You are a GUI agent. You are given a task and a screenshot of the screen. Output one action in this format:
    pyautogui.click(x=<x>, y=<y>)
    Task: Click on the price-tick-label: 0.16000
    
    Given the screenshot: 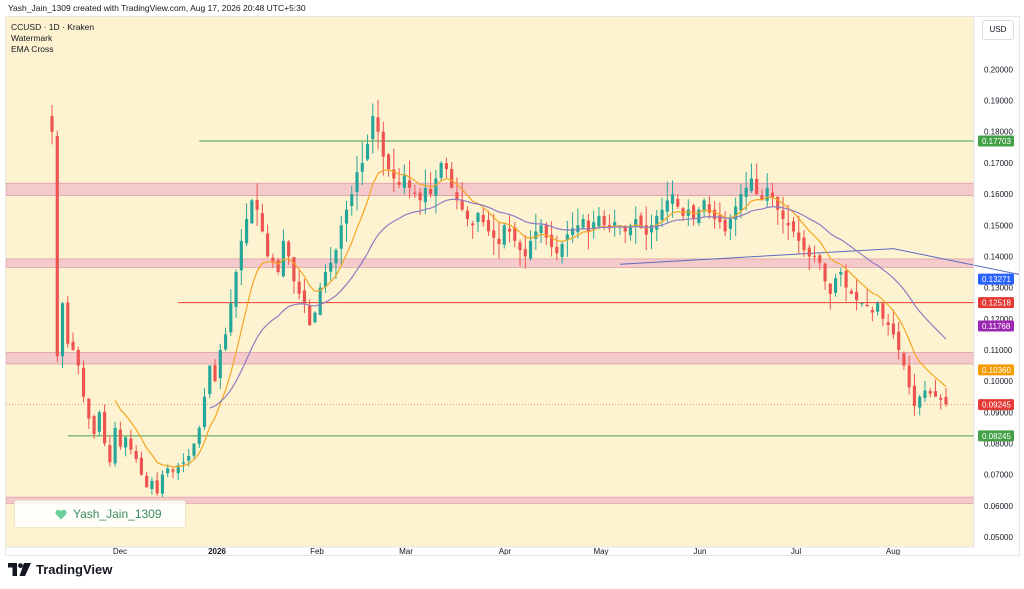 What is the action you would take?
    pyautogui.click(x=998, y=194)
    